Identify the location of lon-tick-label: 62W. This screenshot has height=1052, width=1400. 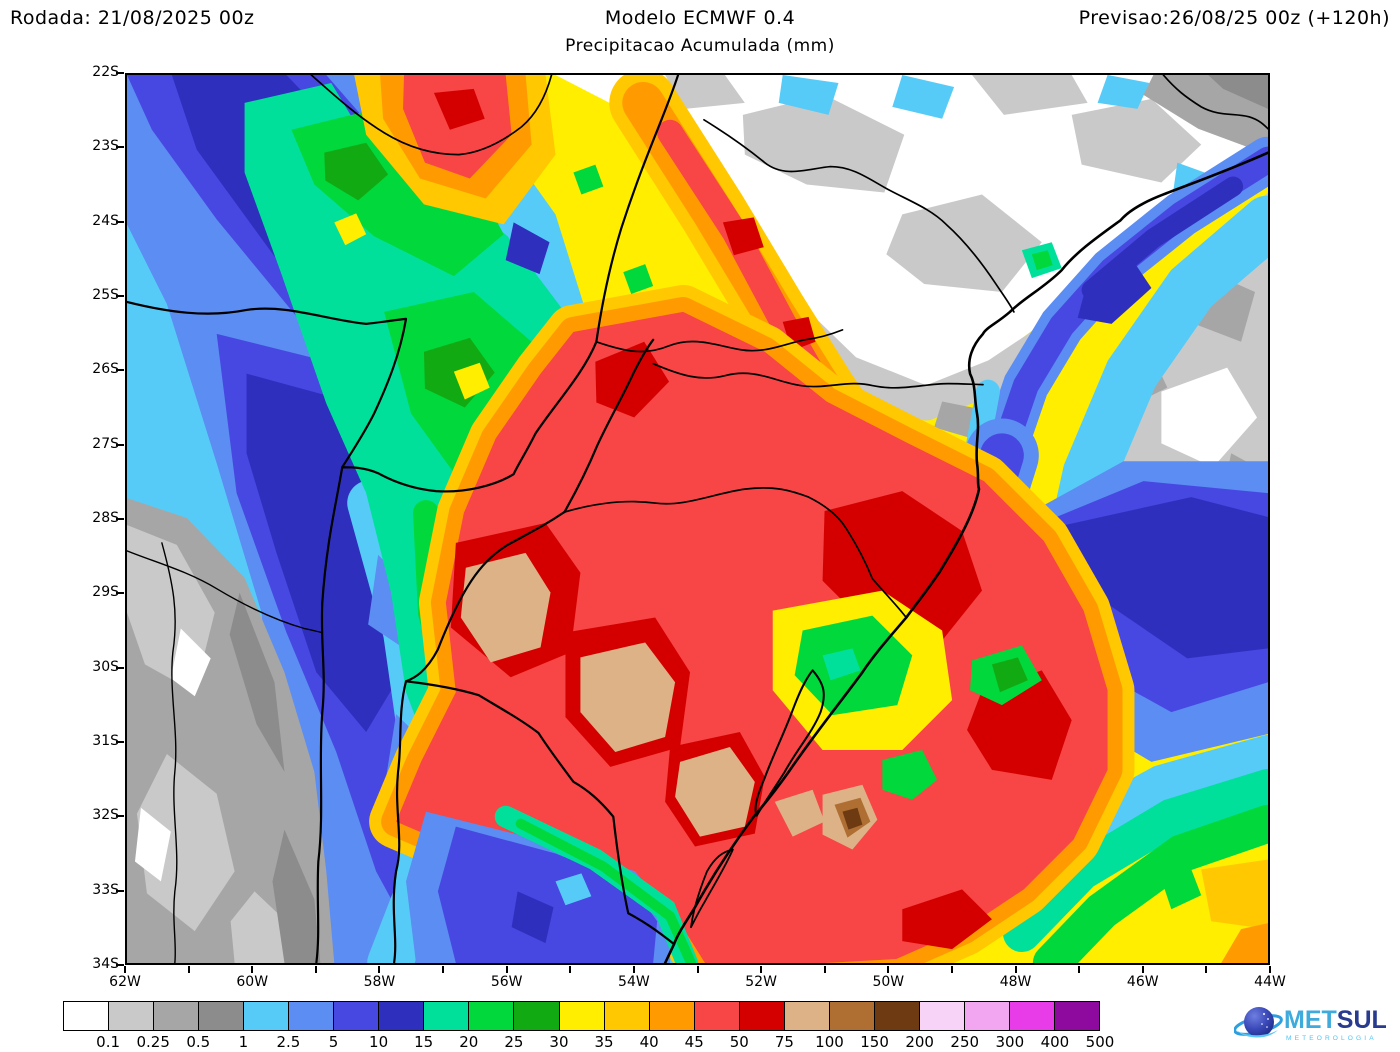
(125, 982).